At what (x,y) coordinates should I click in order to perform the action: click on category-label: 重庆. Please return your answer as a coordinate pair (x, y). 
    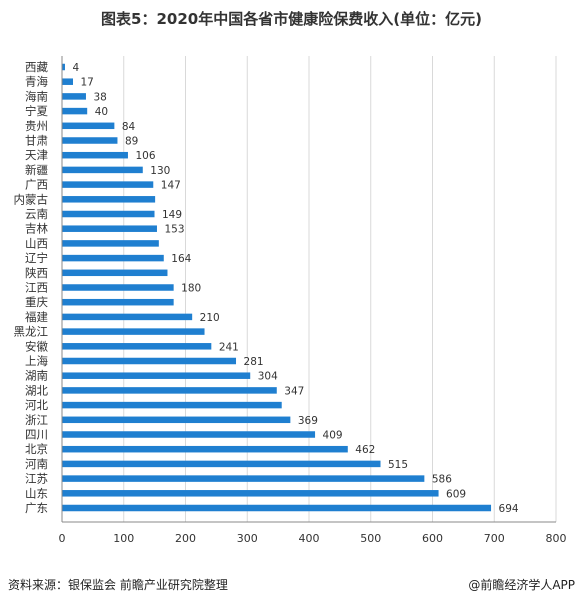
    Looking at the image, I should click on (36, 302).